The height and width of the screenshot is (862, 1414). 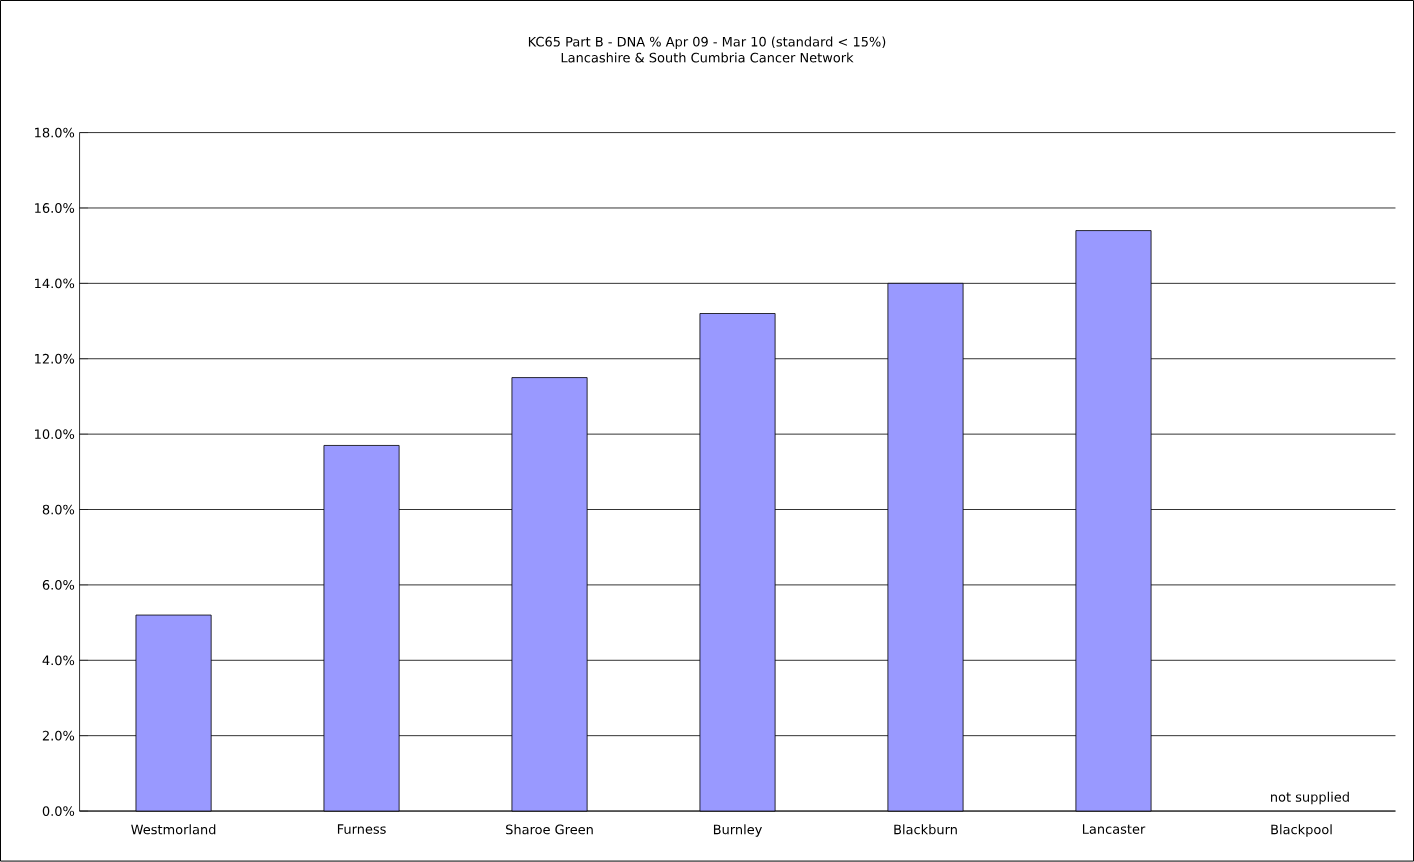 What do you see at coordinates (1114, 829) in the screenshot?
I see `x-tick-label: Lancaster` at bounding box center [1114, 829].